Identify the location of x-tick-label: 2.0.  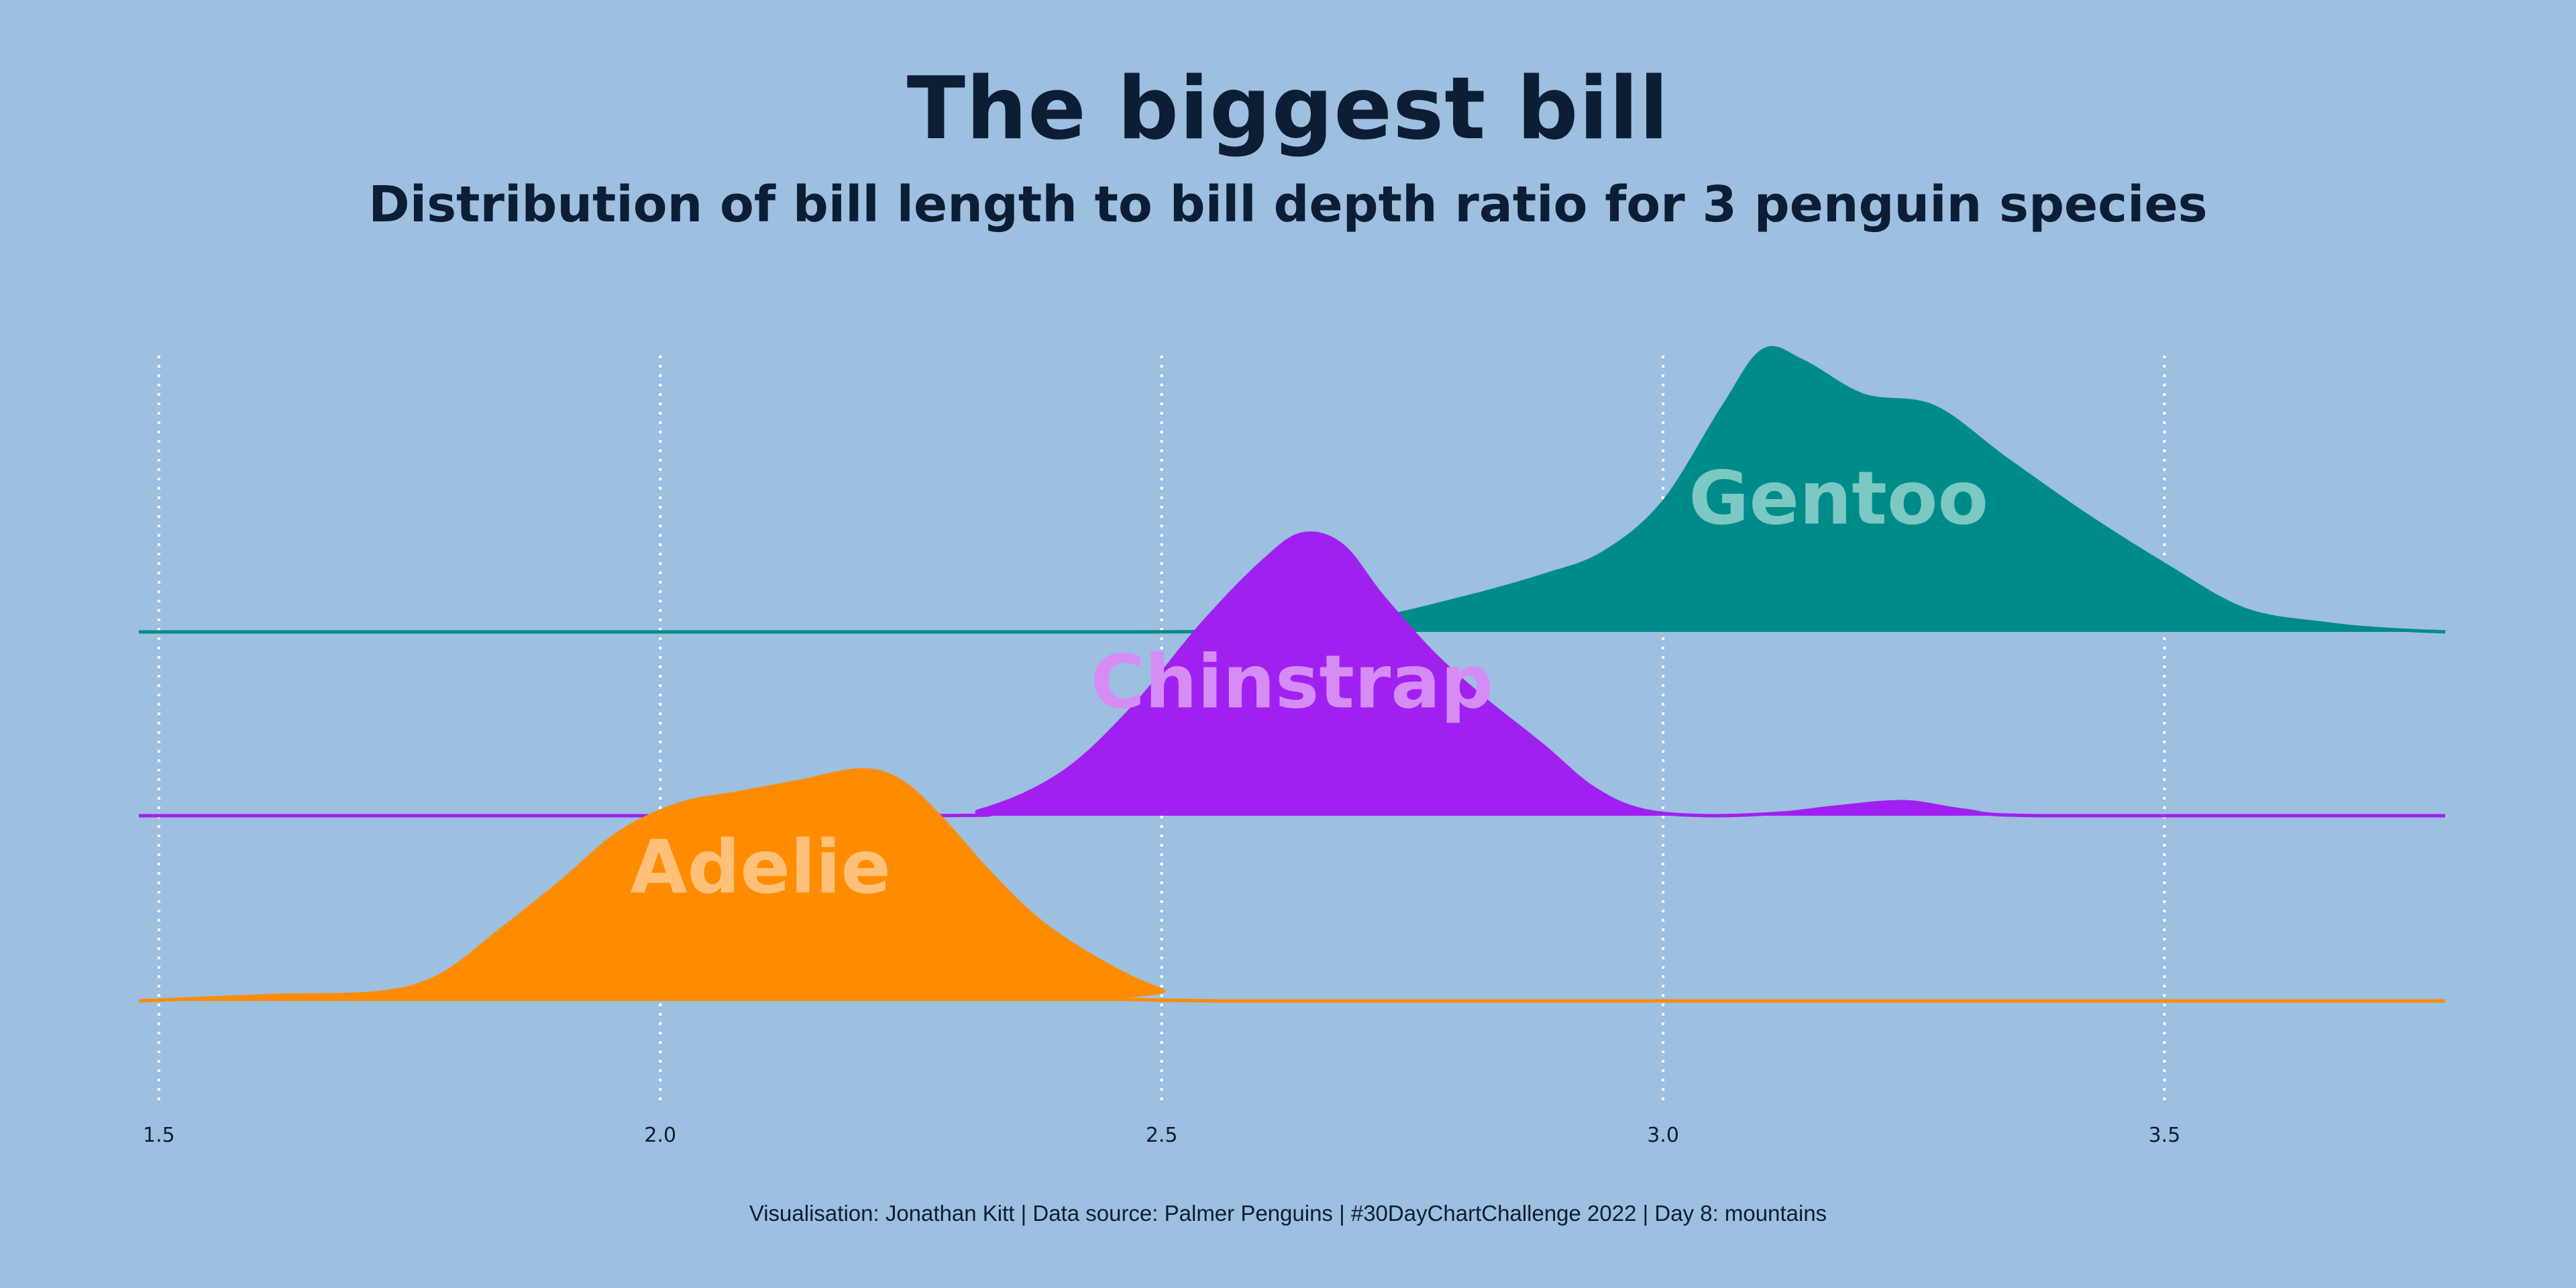
(660, 1135).